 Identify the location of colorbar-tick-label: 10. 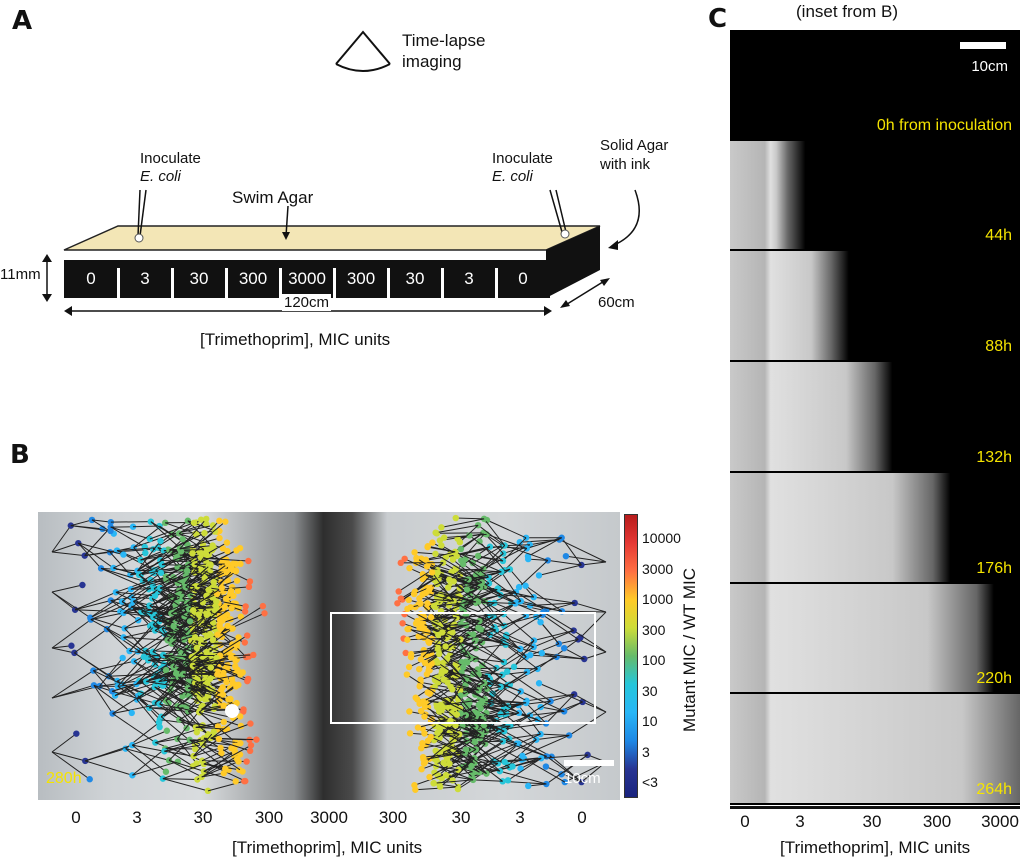
(650, 721).